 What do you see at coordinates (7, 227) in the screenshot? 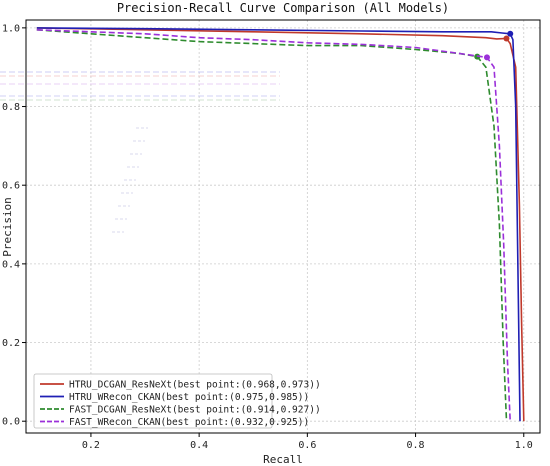
I see `y-axis-title: Precision` at bounding box center [7, 227].